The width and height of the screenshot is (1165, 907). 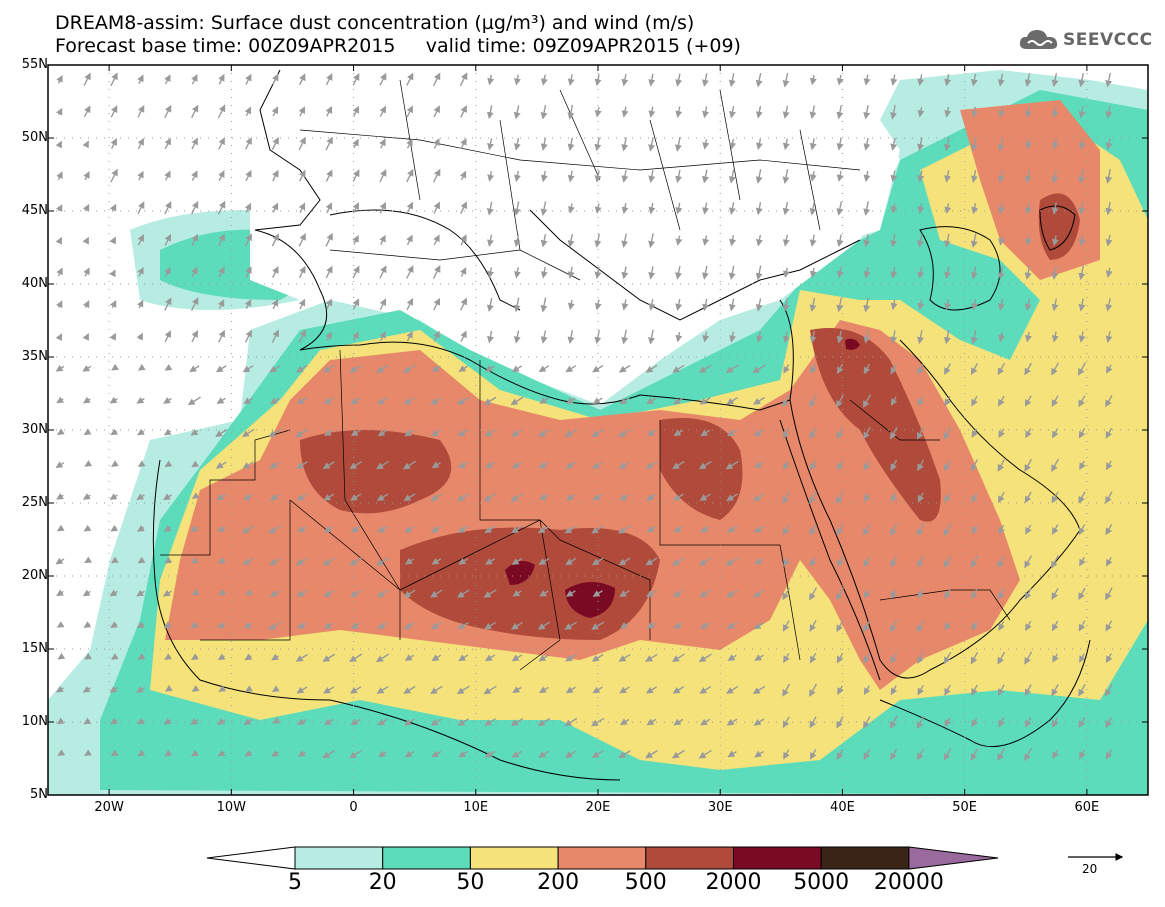 What do you see at coordinates (720, 807) in the screenshot?
I see `lon-tick-label: 30E` at bounding box center [720, 807].